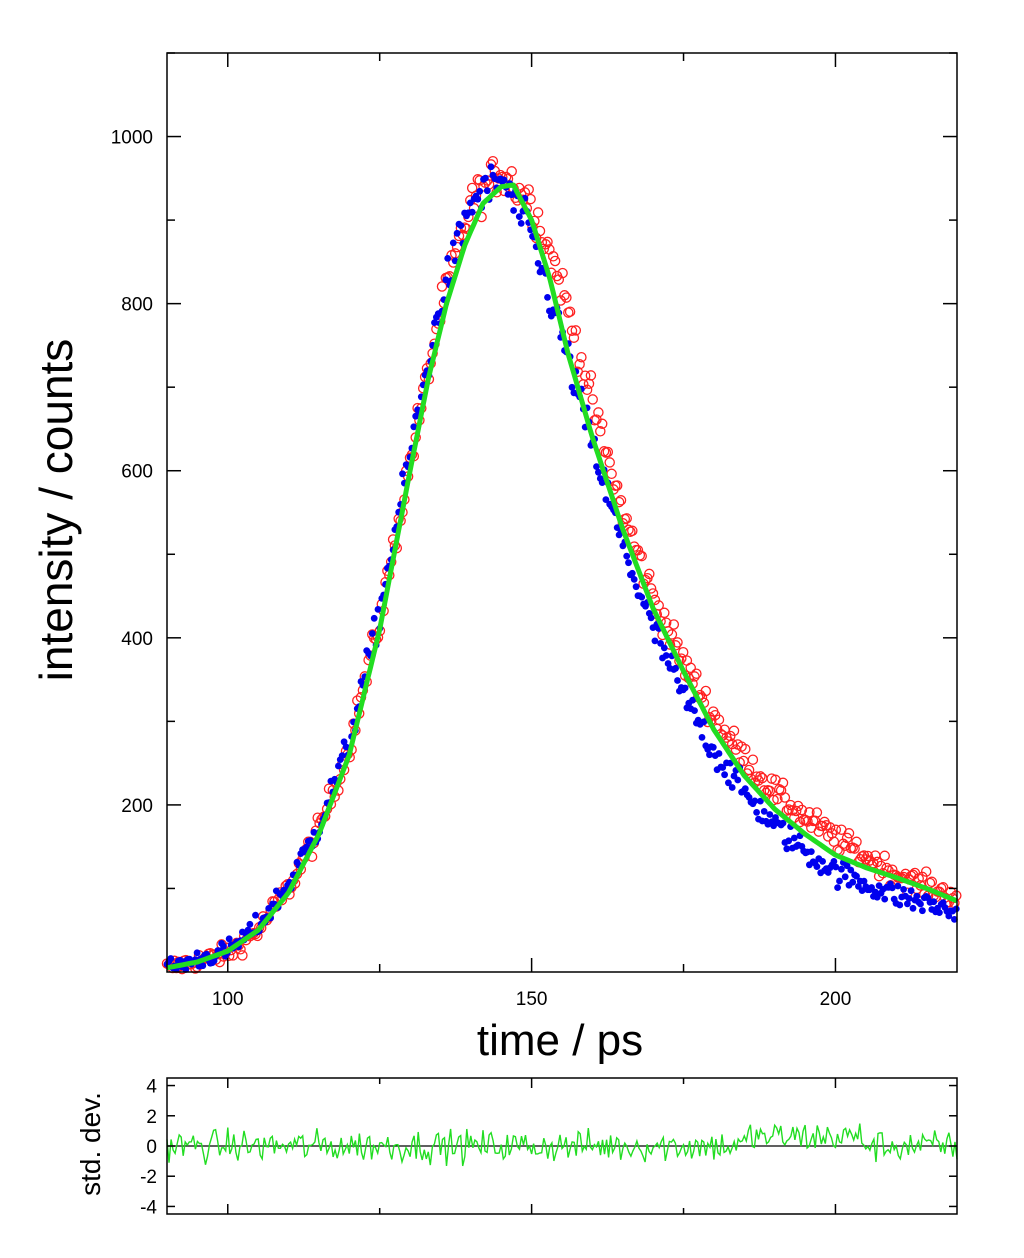 The image size is (1024, 1258). Describe the element at coordinates (132, 138) in the screenshot. I see `y-tick-label: 1000` at that location.